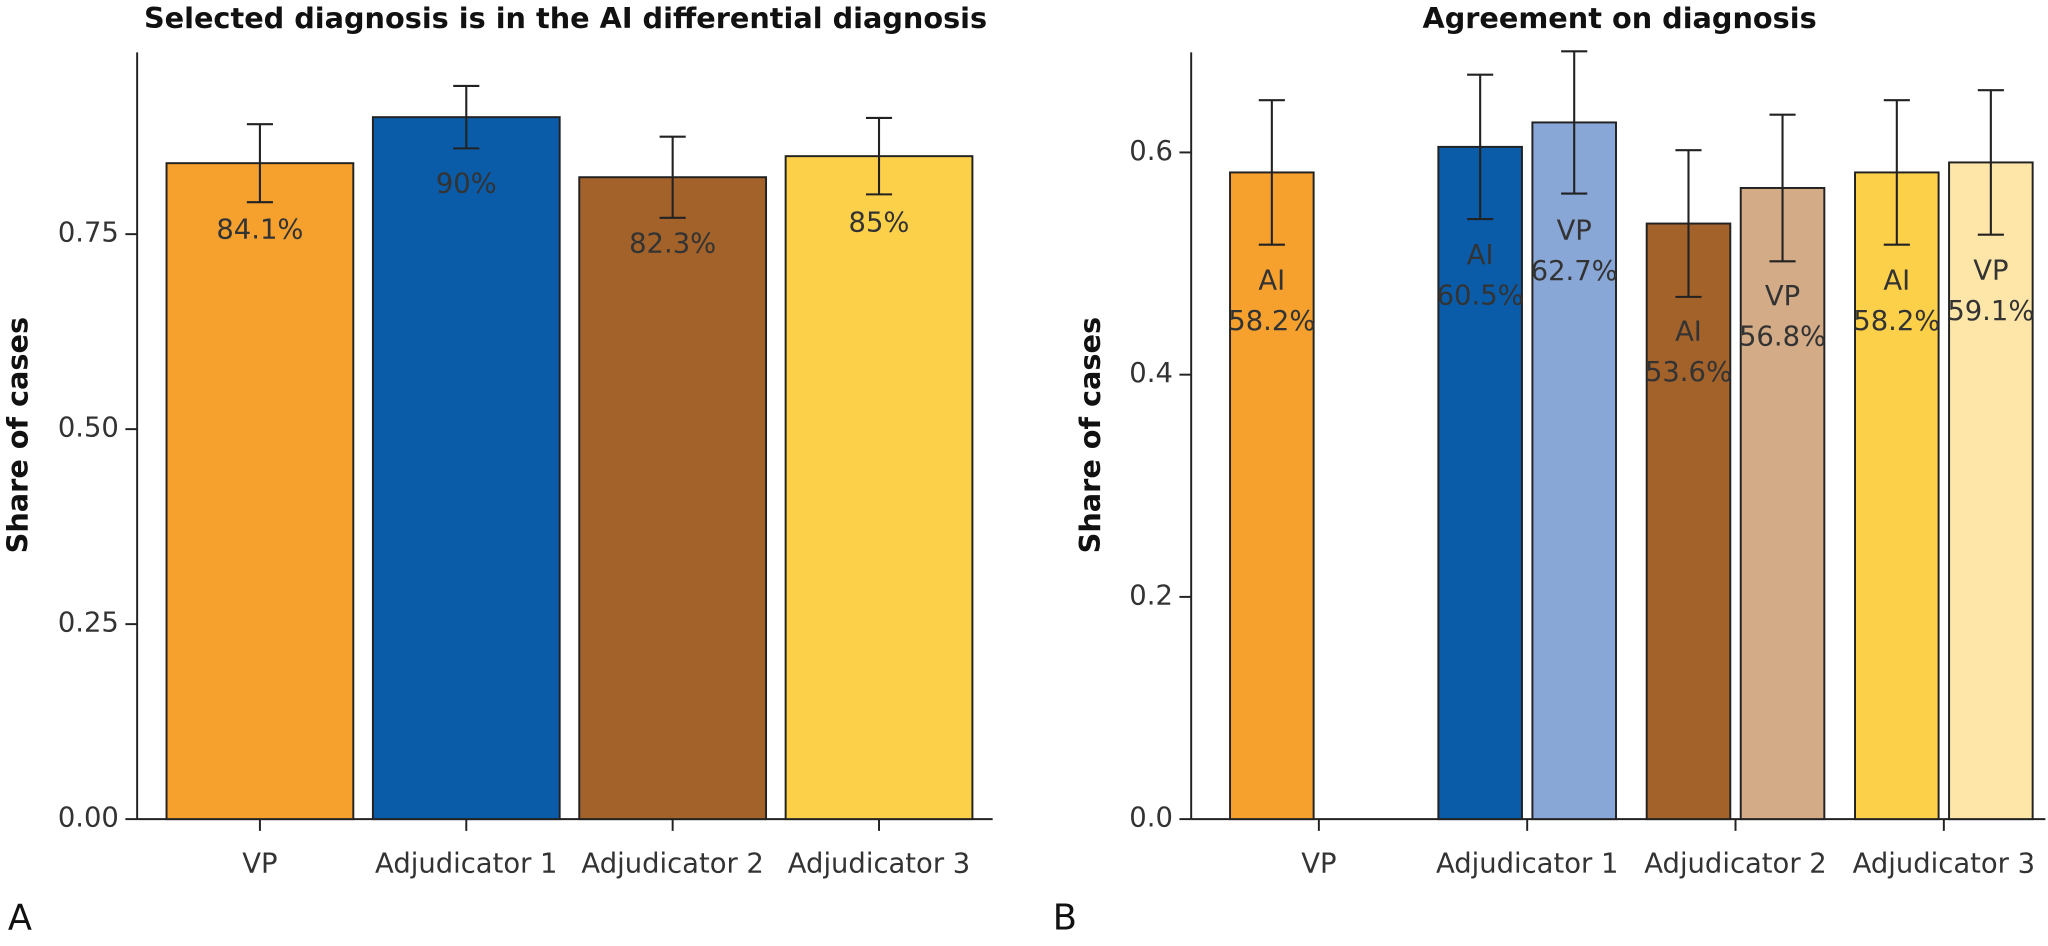 The image size is (2048, 946). What do you see at coordinates (879, 223) in the screenshot?
I see `value-label: 85%` at bounding box center [879, 223].